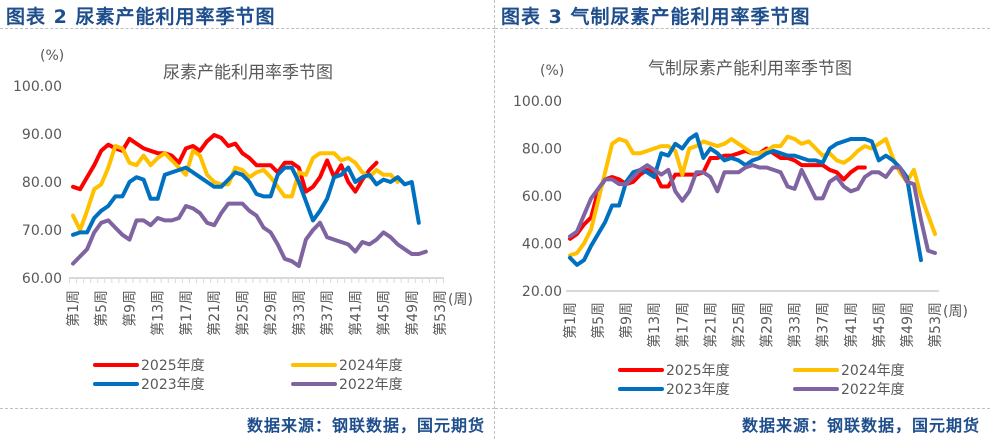 The width and height of the screenshot is (990, 439). I want to click on chart-title: 尿素产能利用率季节图, so click(248, 73).